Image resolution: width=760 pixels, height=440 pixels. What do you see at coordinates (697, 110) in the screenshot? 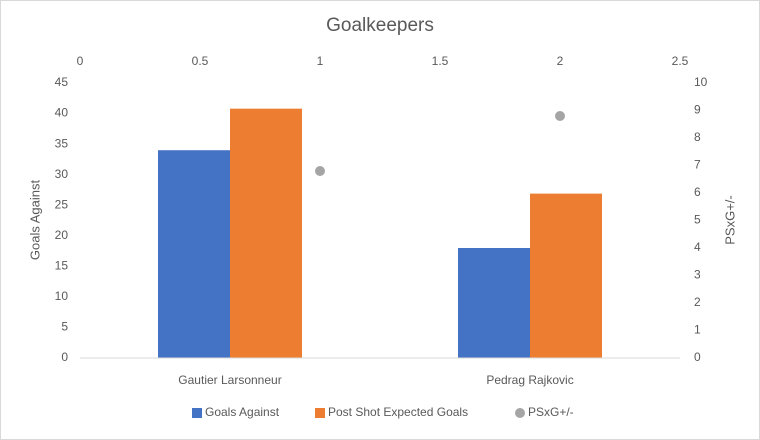
I see `y2-tick-label: 9` at bounding box center [697, 110].